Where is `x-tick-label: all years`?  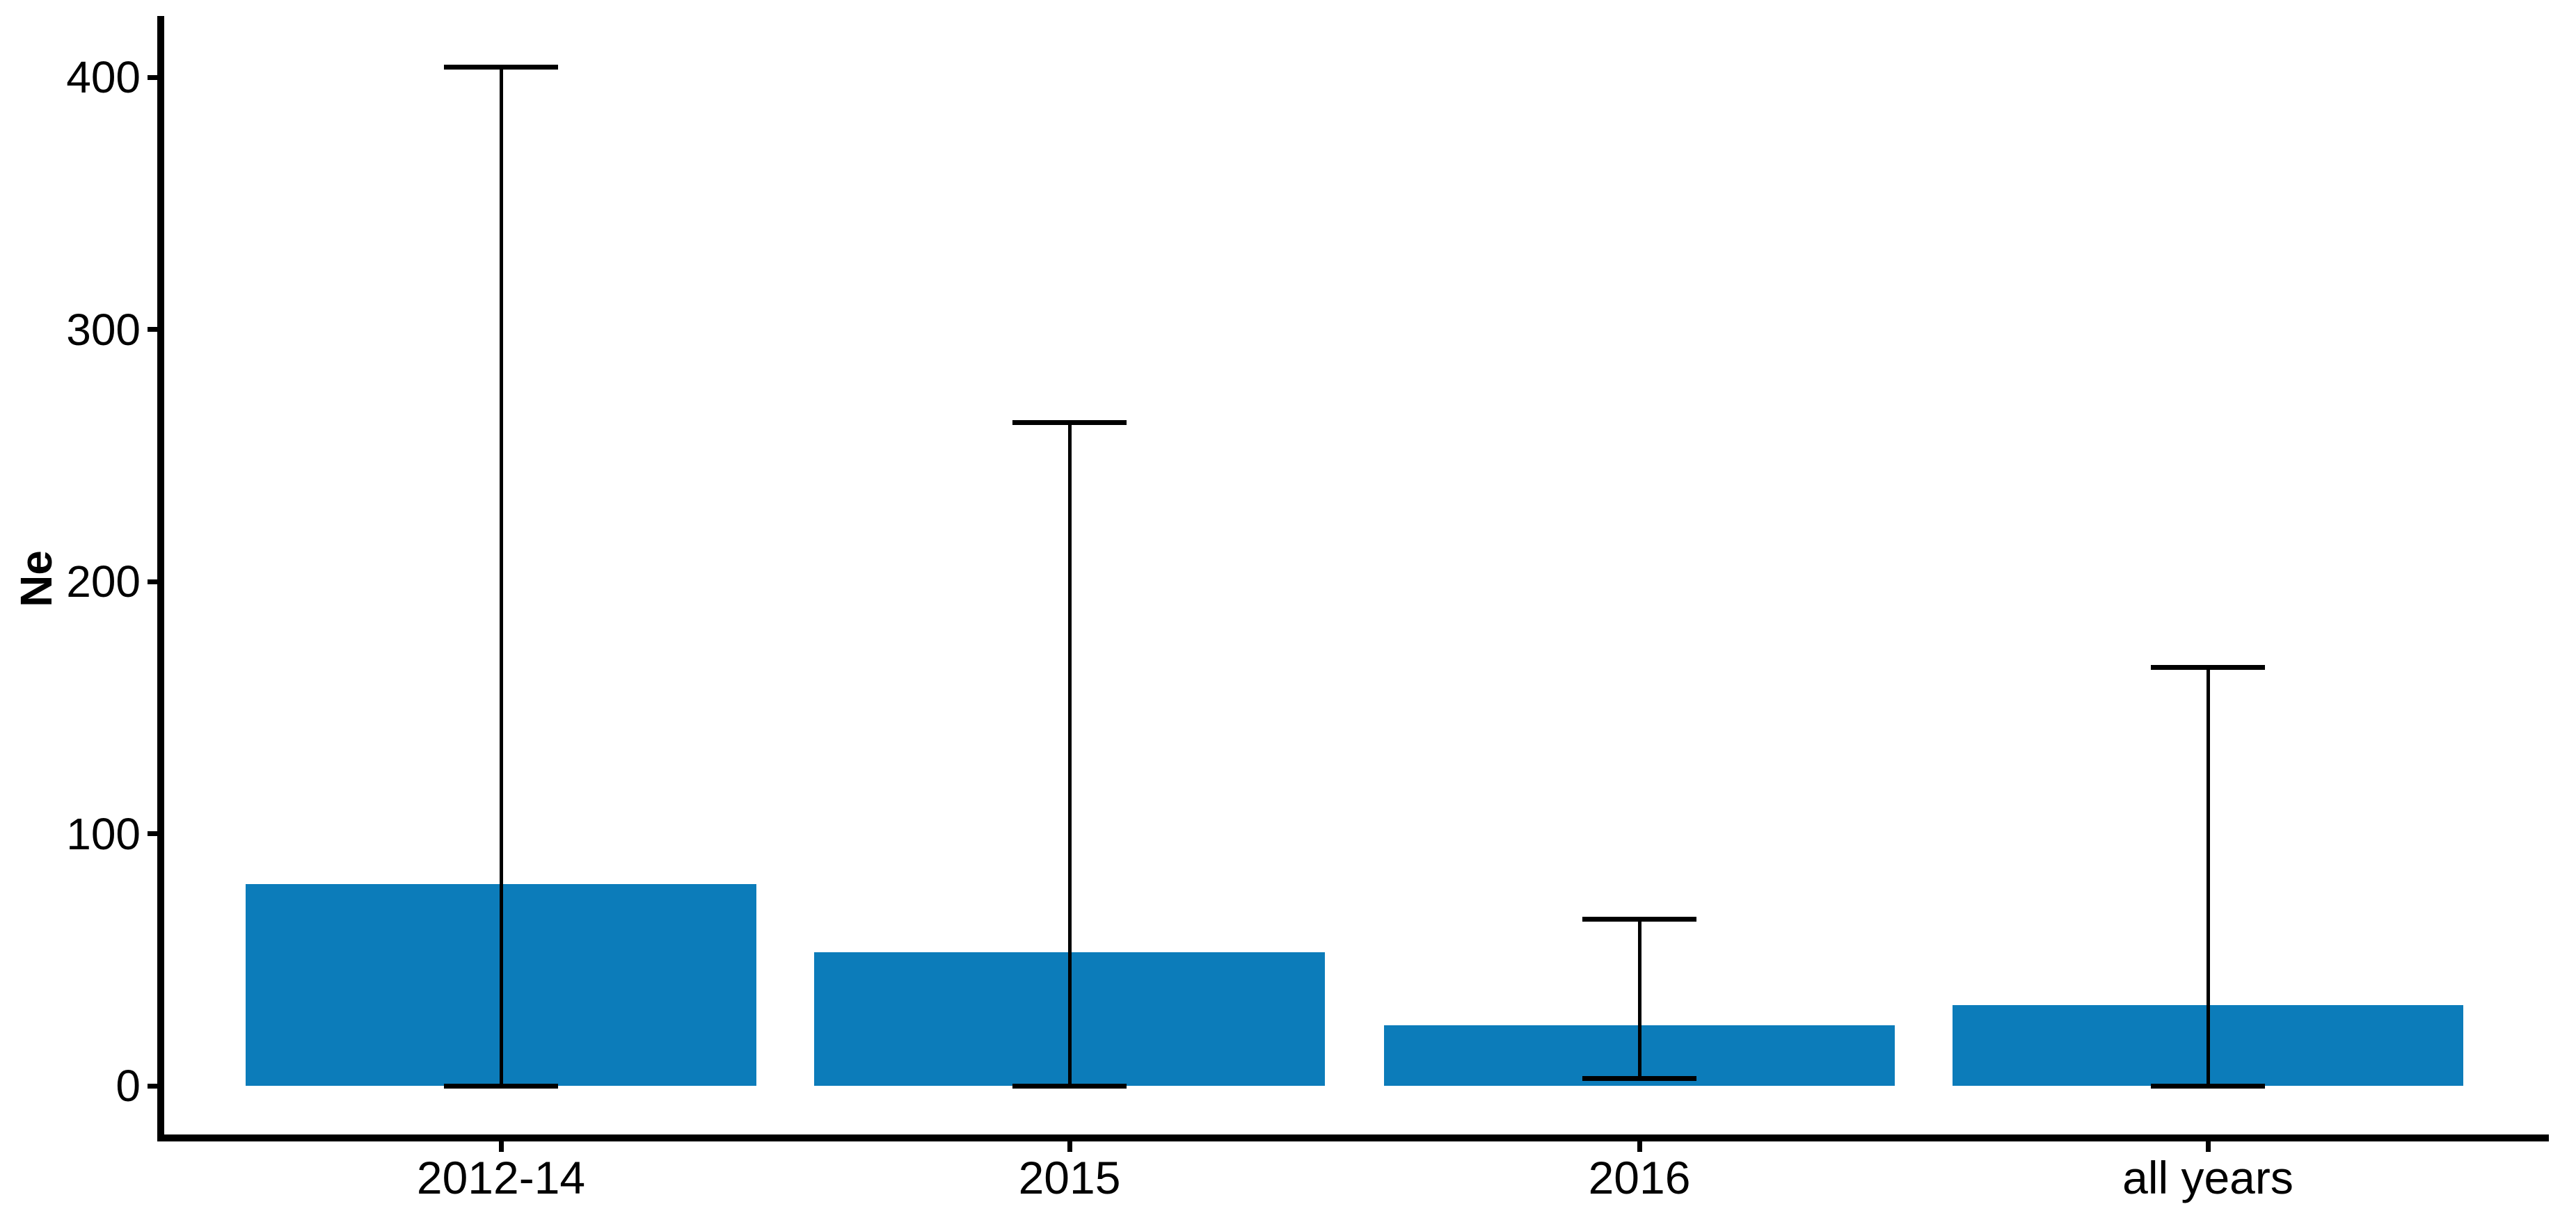 x-tick-label: all years is located at coordinates (2207, 1177).